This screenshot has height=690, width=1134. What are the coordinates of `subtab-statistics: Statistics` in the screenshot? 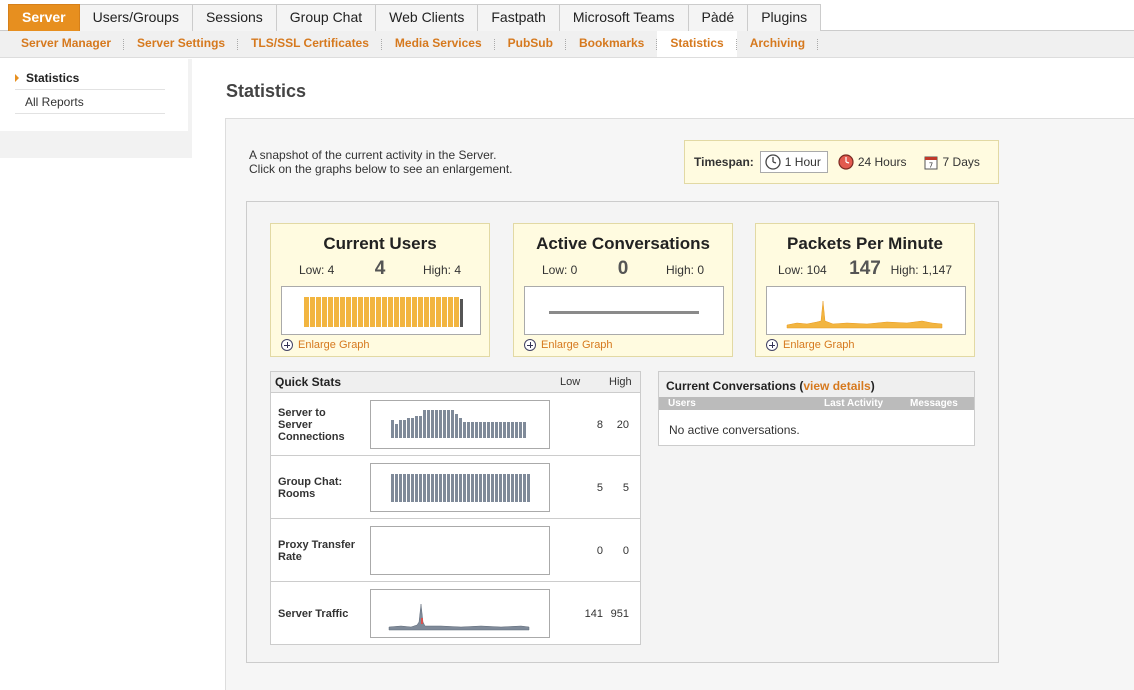 It's located at (697, 44).